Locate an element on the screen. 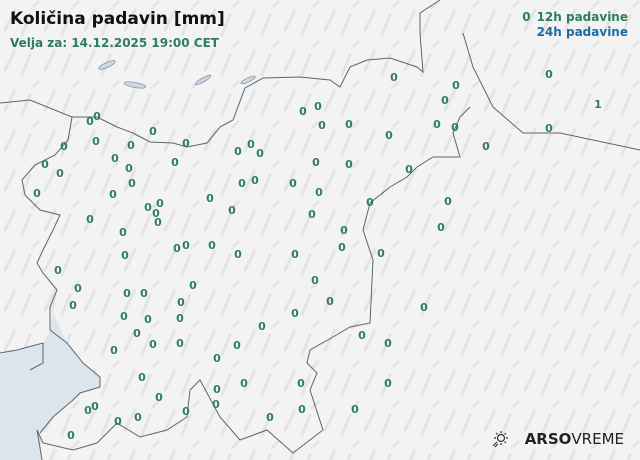 This screenshot has width=640, height=460. legend-item-12h: 12h padavine is located at coordinates (582, 17).